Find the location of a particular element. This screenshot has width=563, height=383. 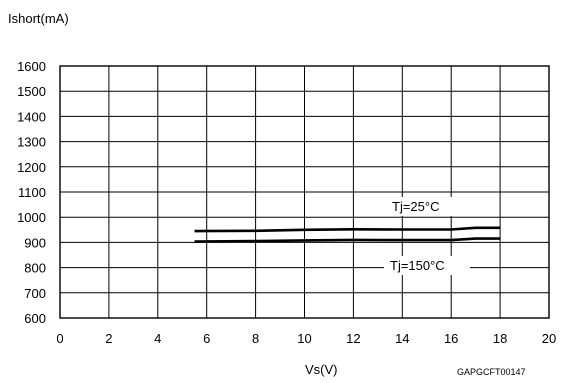

y-tick-labels: 600 700 800 900 1000 1100 1200 1300 1400 1500 1600 is located at coordinates (31, 192).